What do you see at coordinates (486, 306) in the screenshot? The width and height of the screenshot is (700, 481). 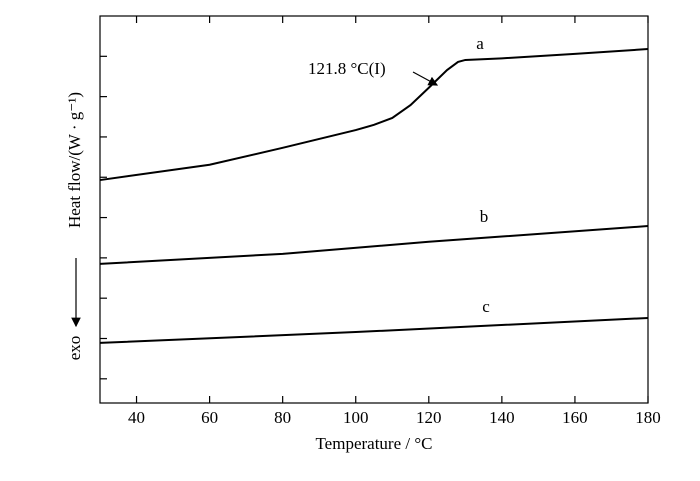 I see `series-label: c` at bounding box center [486, 306].